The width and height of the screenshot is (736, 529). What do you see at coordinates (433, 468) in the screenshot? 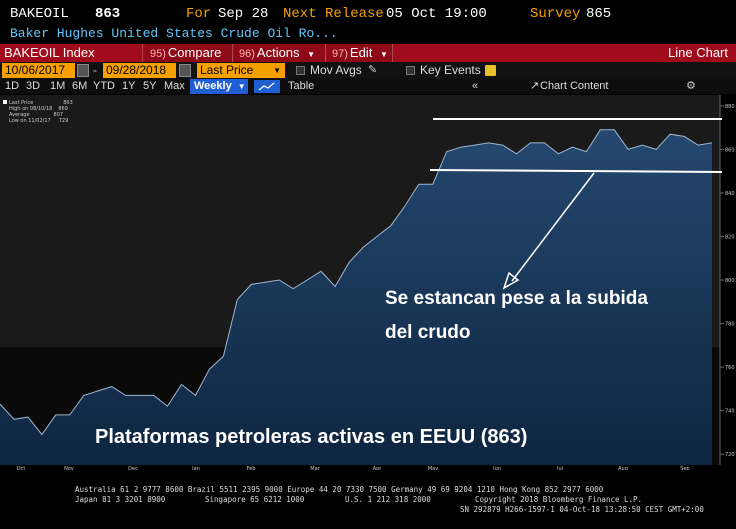
I see `x-tick-label: May` at bounding box center [433, 468].